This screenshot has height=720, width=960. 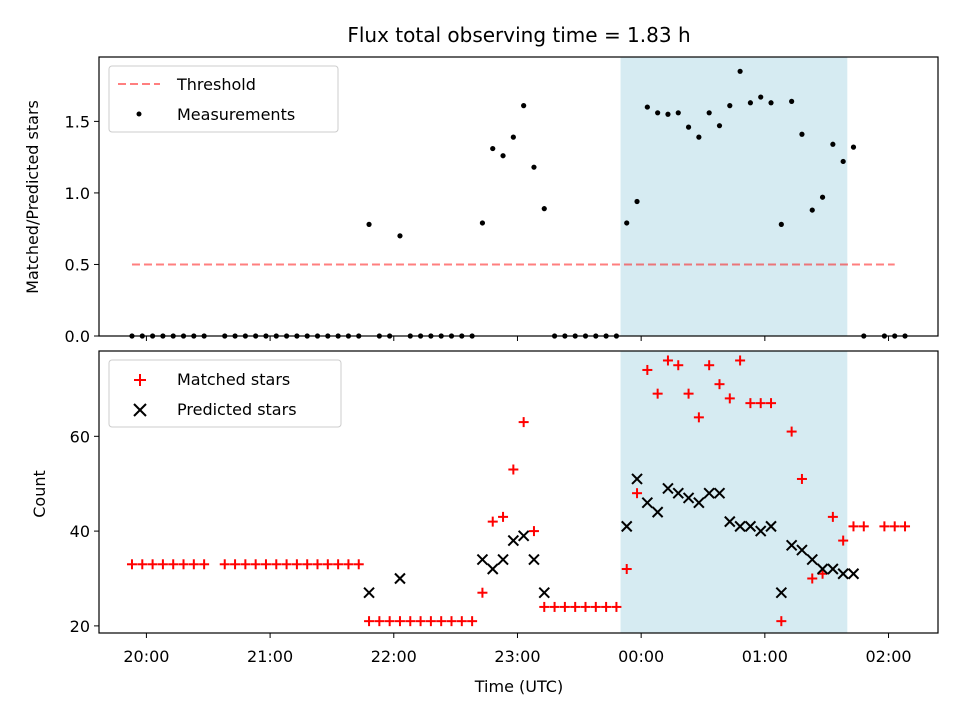 What do you see at coordinates (77, 193) in the screenshot?
I see `y-tick-label: 1.0` at bounding box center [77, 193].